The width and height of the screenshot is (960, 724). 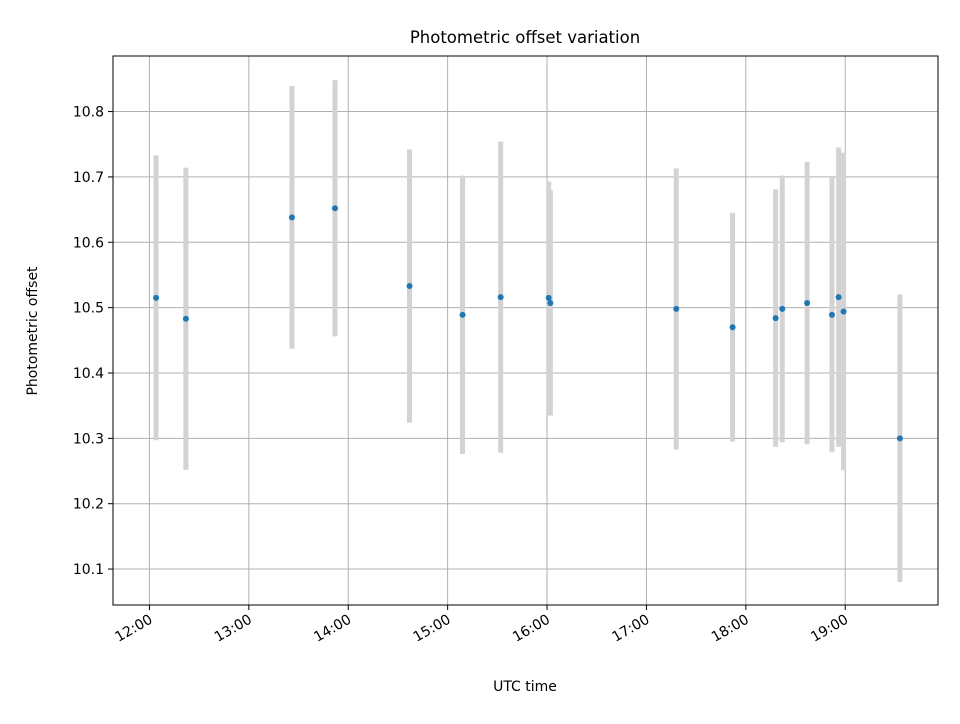 What do you see at coordinates (88, 374) in the screenshot?
I see `y-tick-label: 10.4` at bounding box center [88, 374].